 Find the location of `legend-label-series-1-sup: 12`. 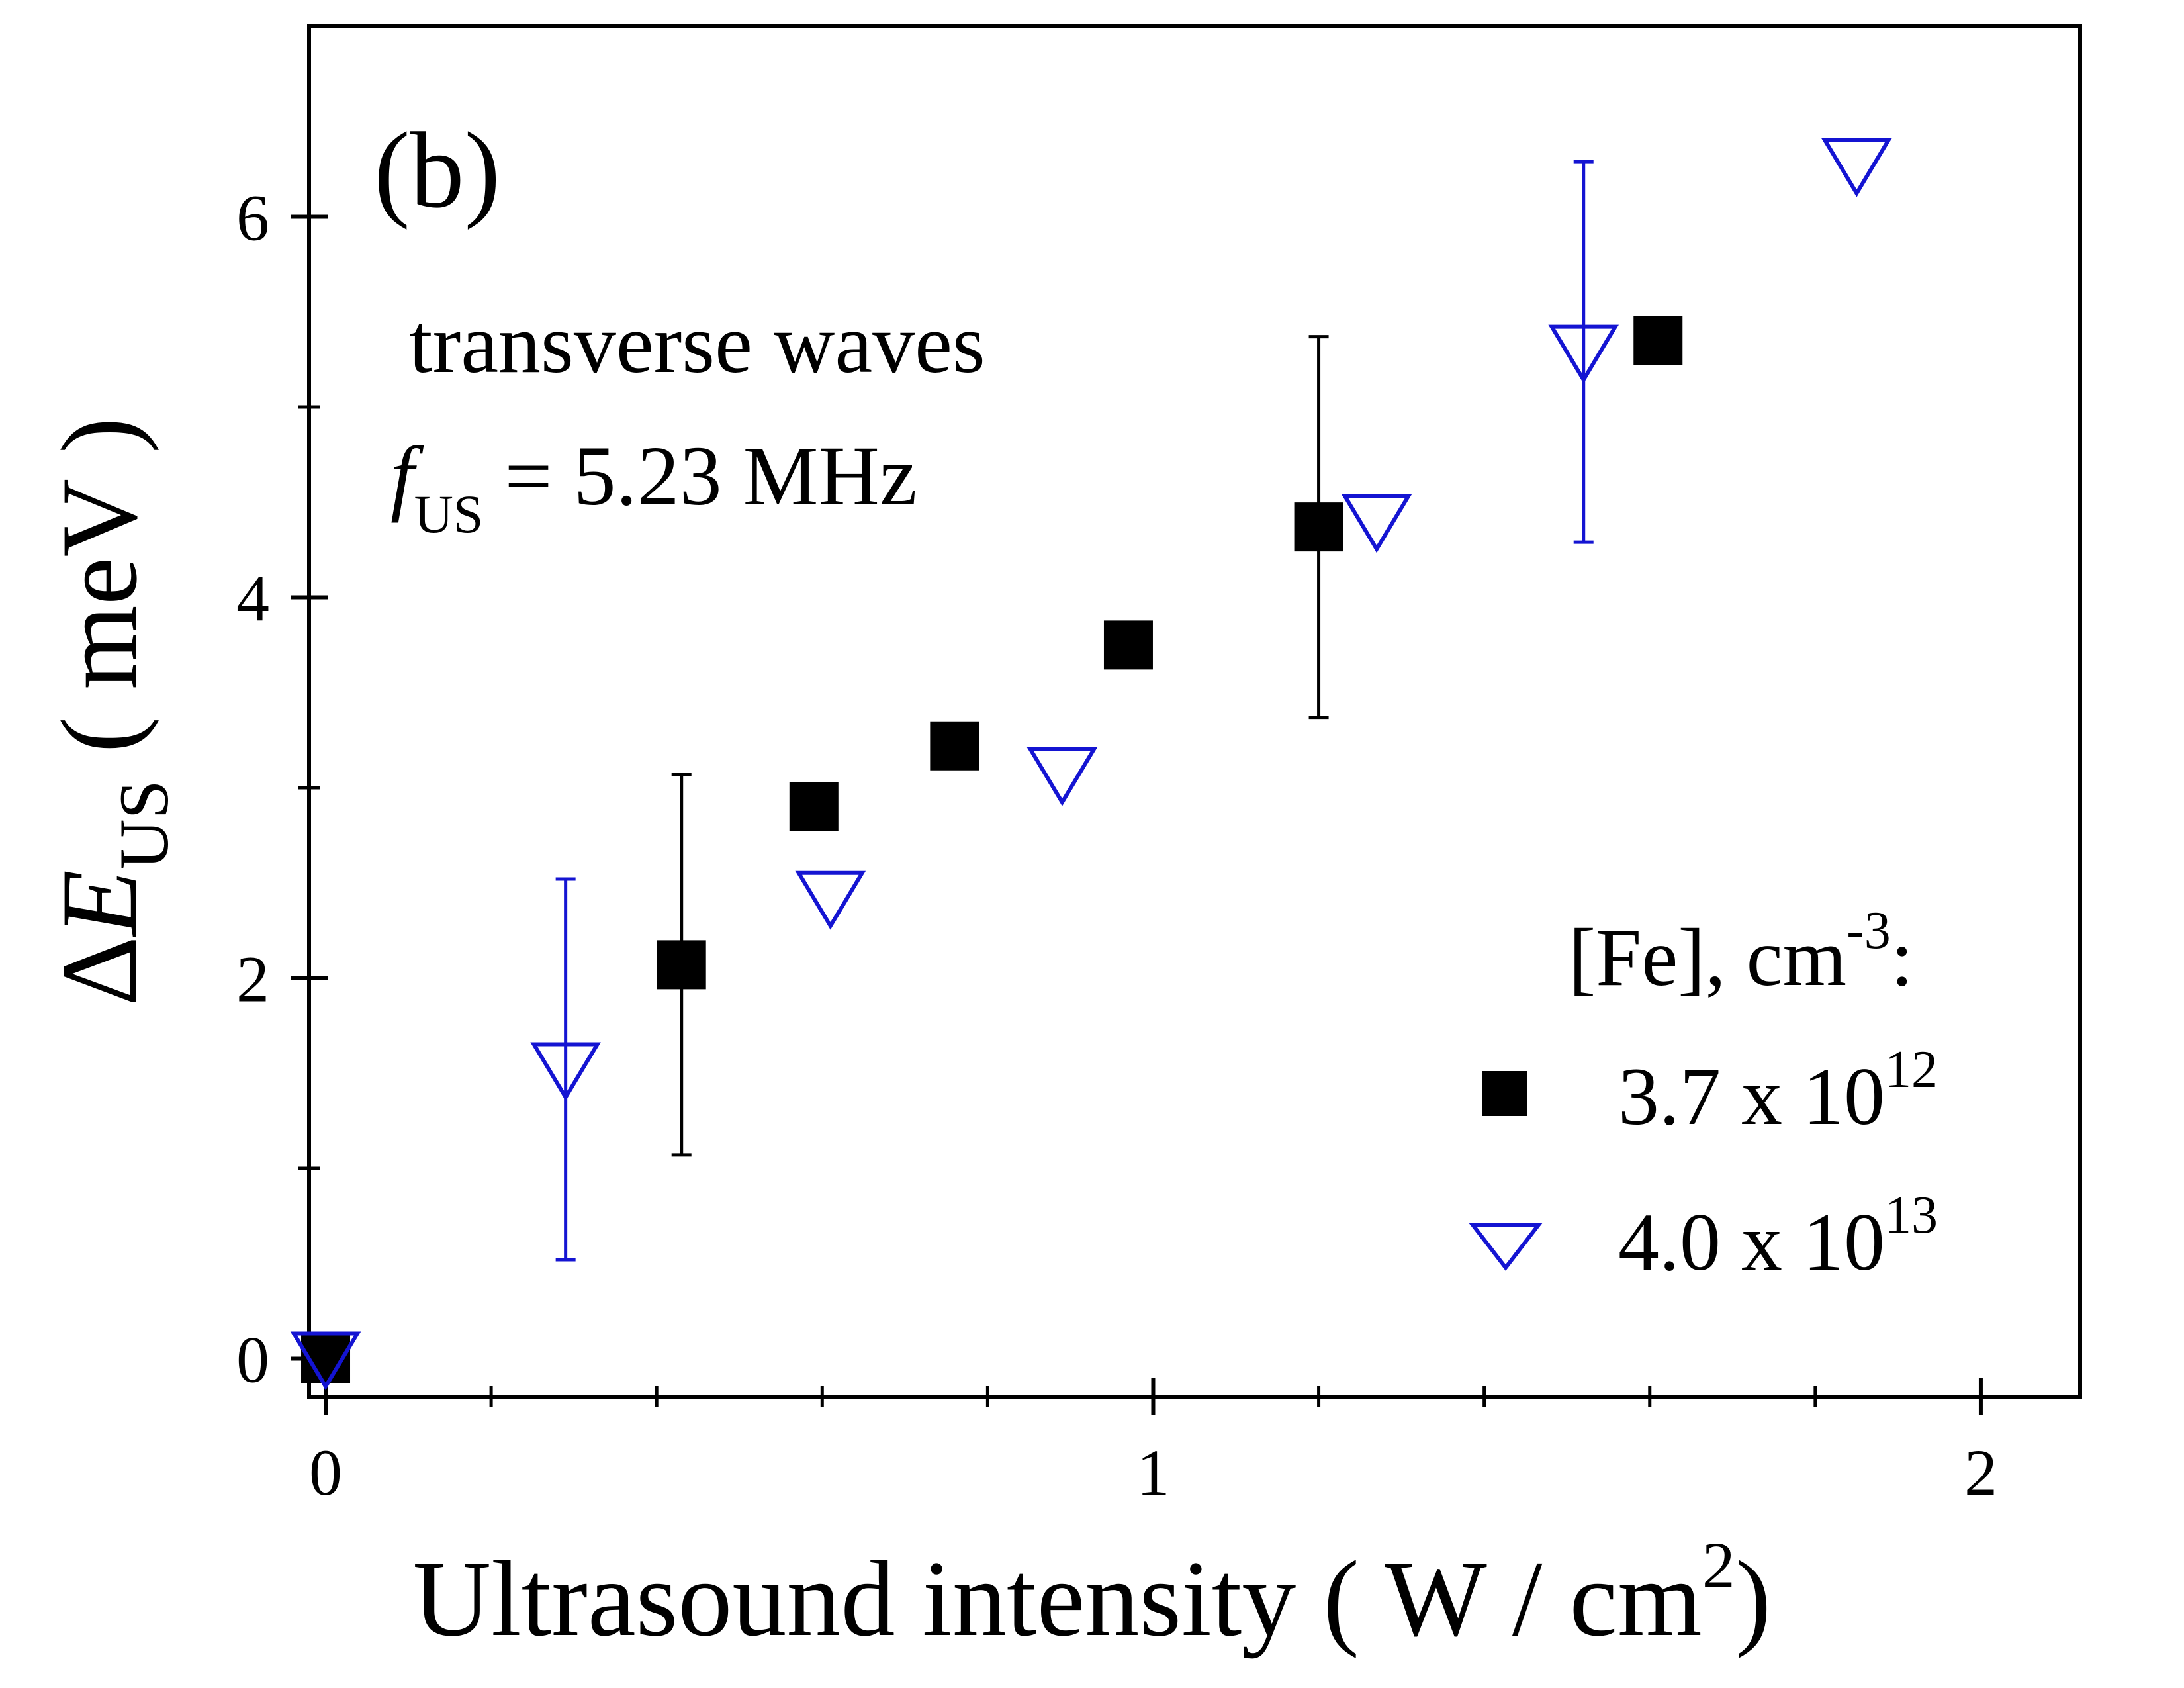

legend-label-series-1-sup: 12 is located at coordinates (1911, 1070).